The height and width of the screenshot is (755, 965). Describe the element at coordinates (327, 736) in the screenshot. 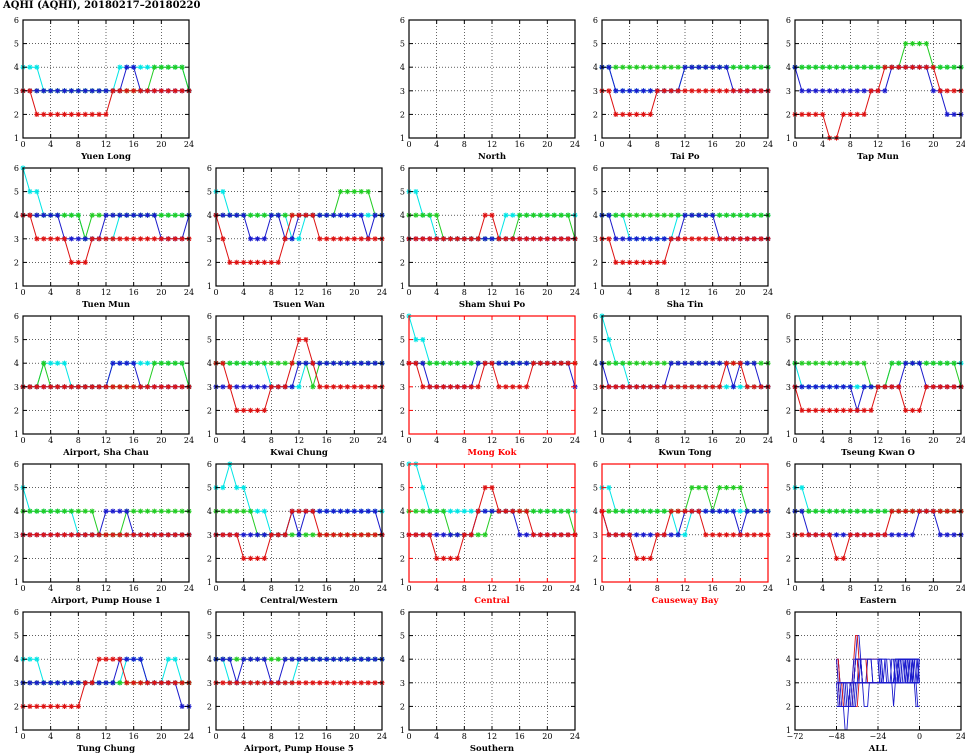

I see `x-tick-label: 16` at that location.